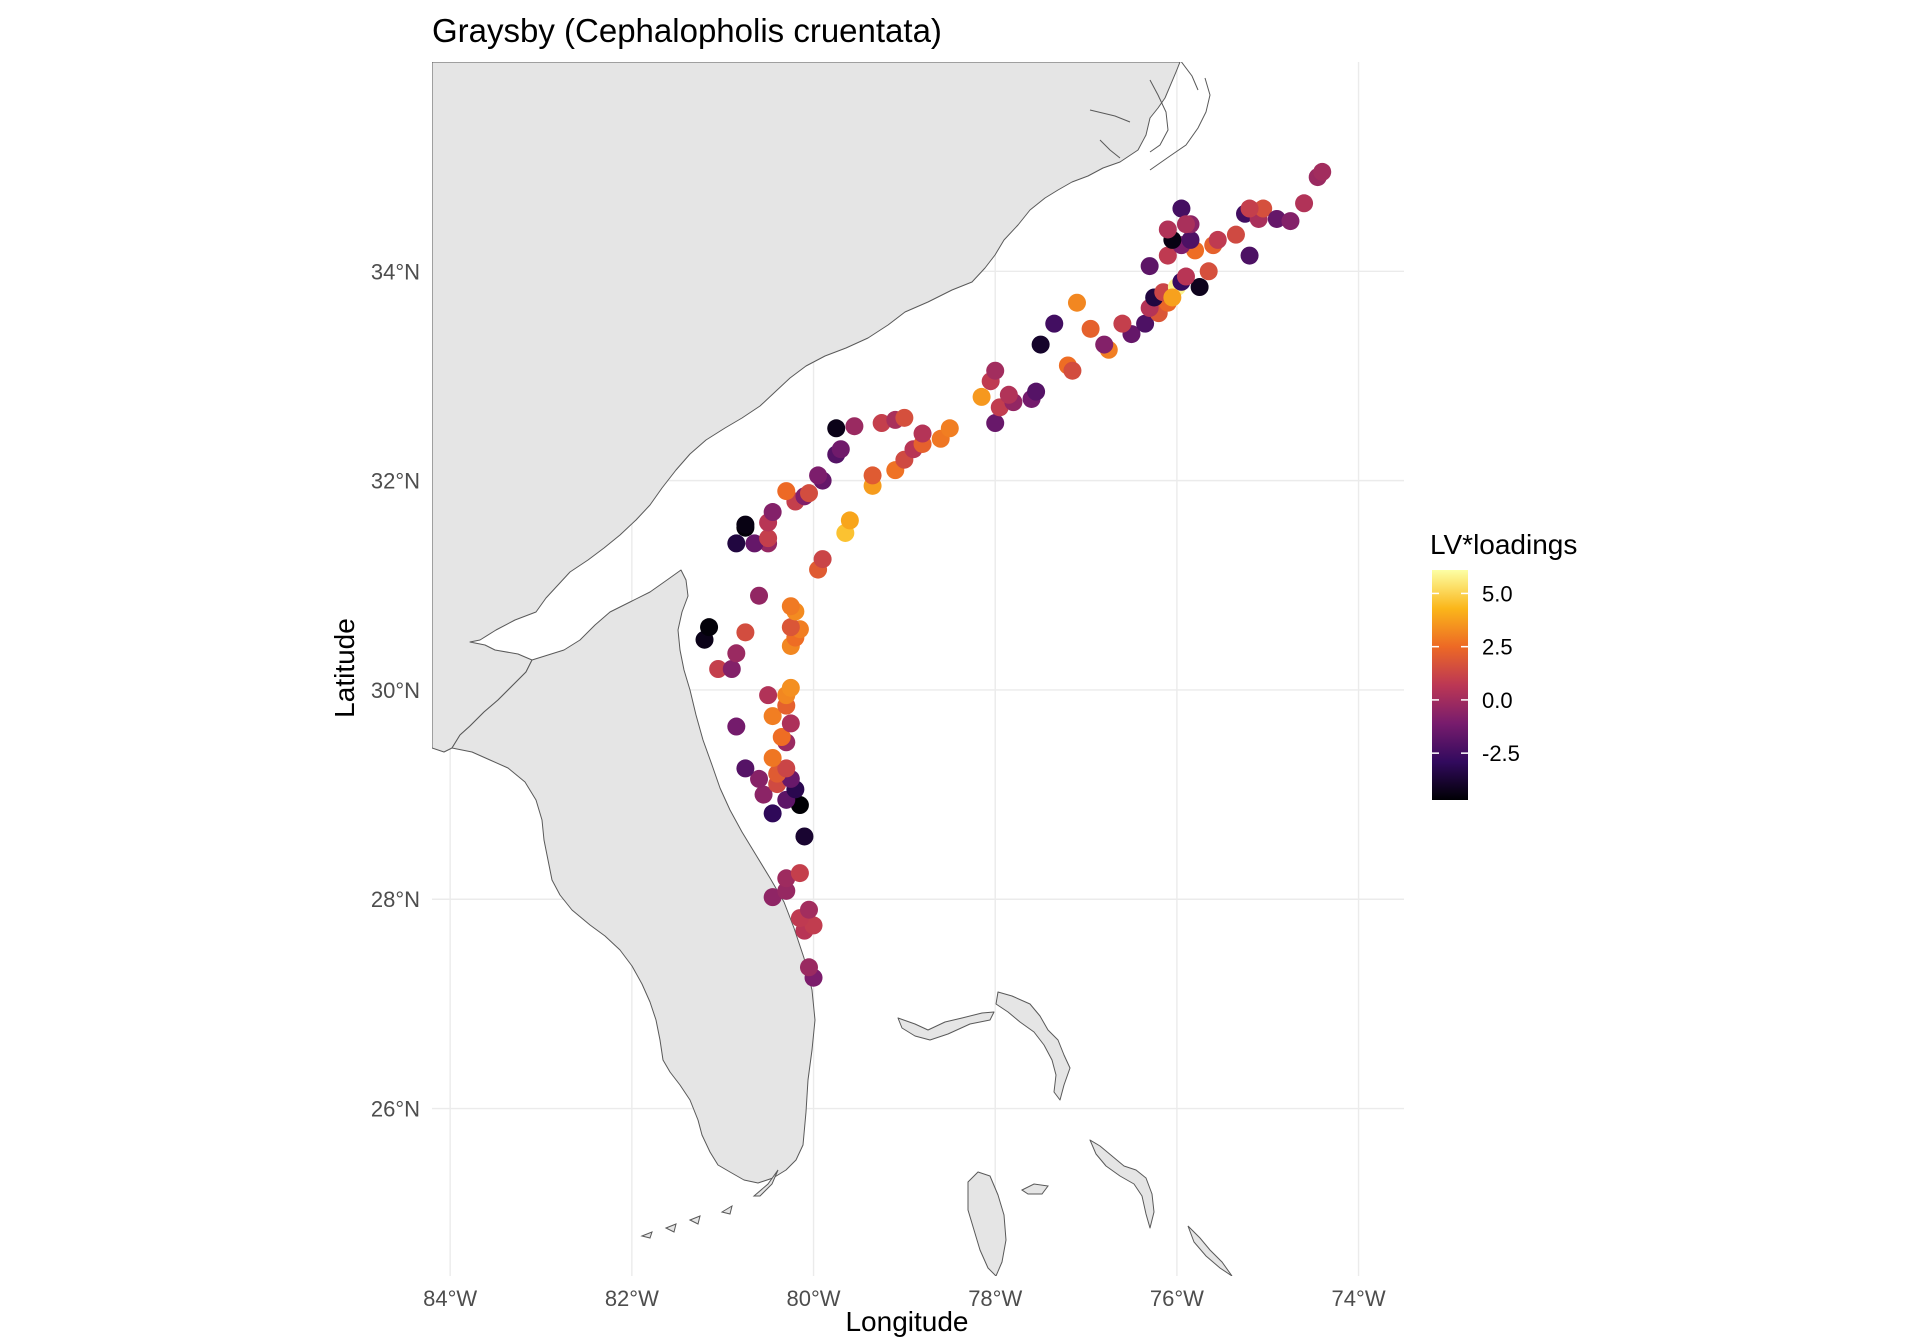  Describe the element at coordinates (1177, 1298) in the screenshot. I see `x-tick-label: 76°W` at that location.